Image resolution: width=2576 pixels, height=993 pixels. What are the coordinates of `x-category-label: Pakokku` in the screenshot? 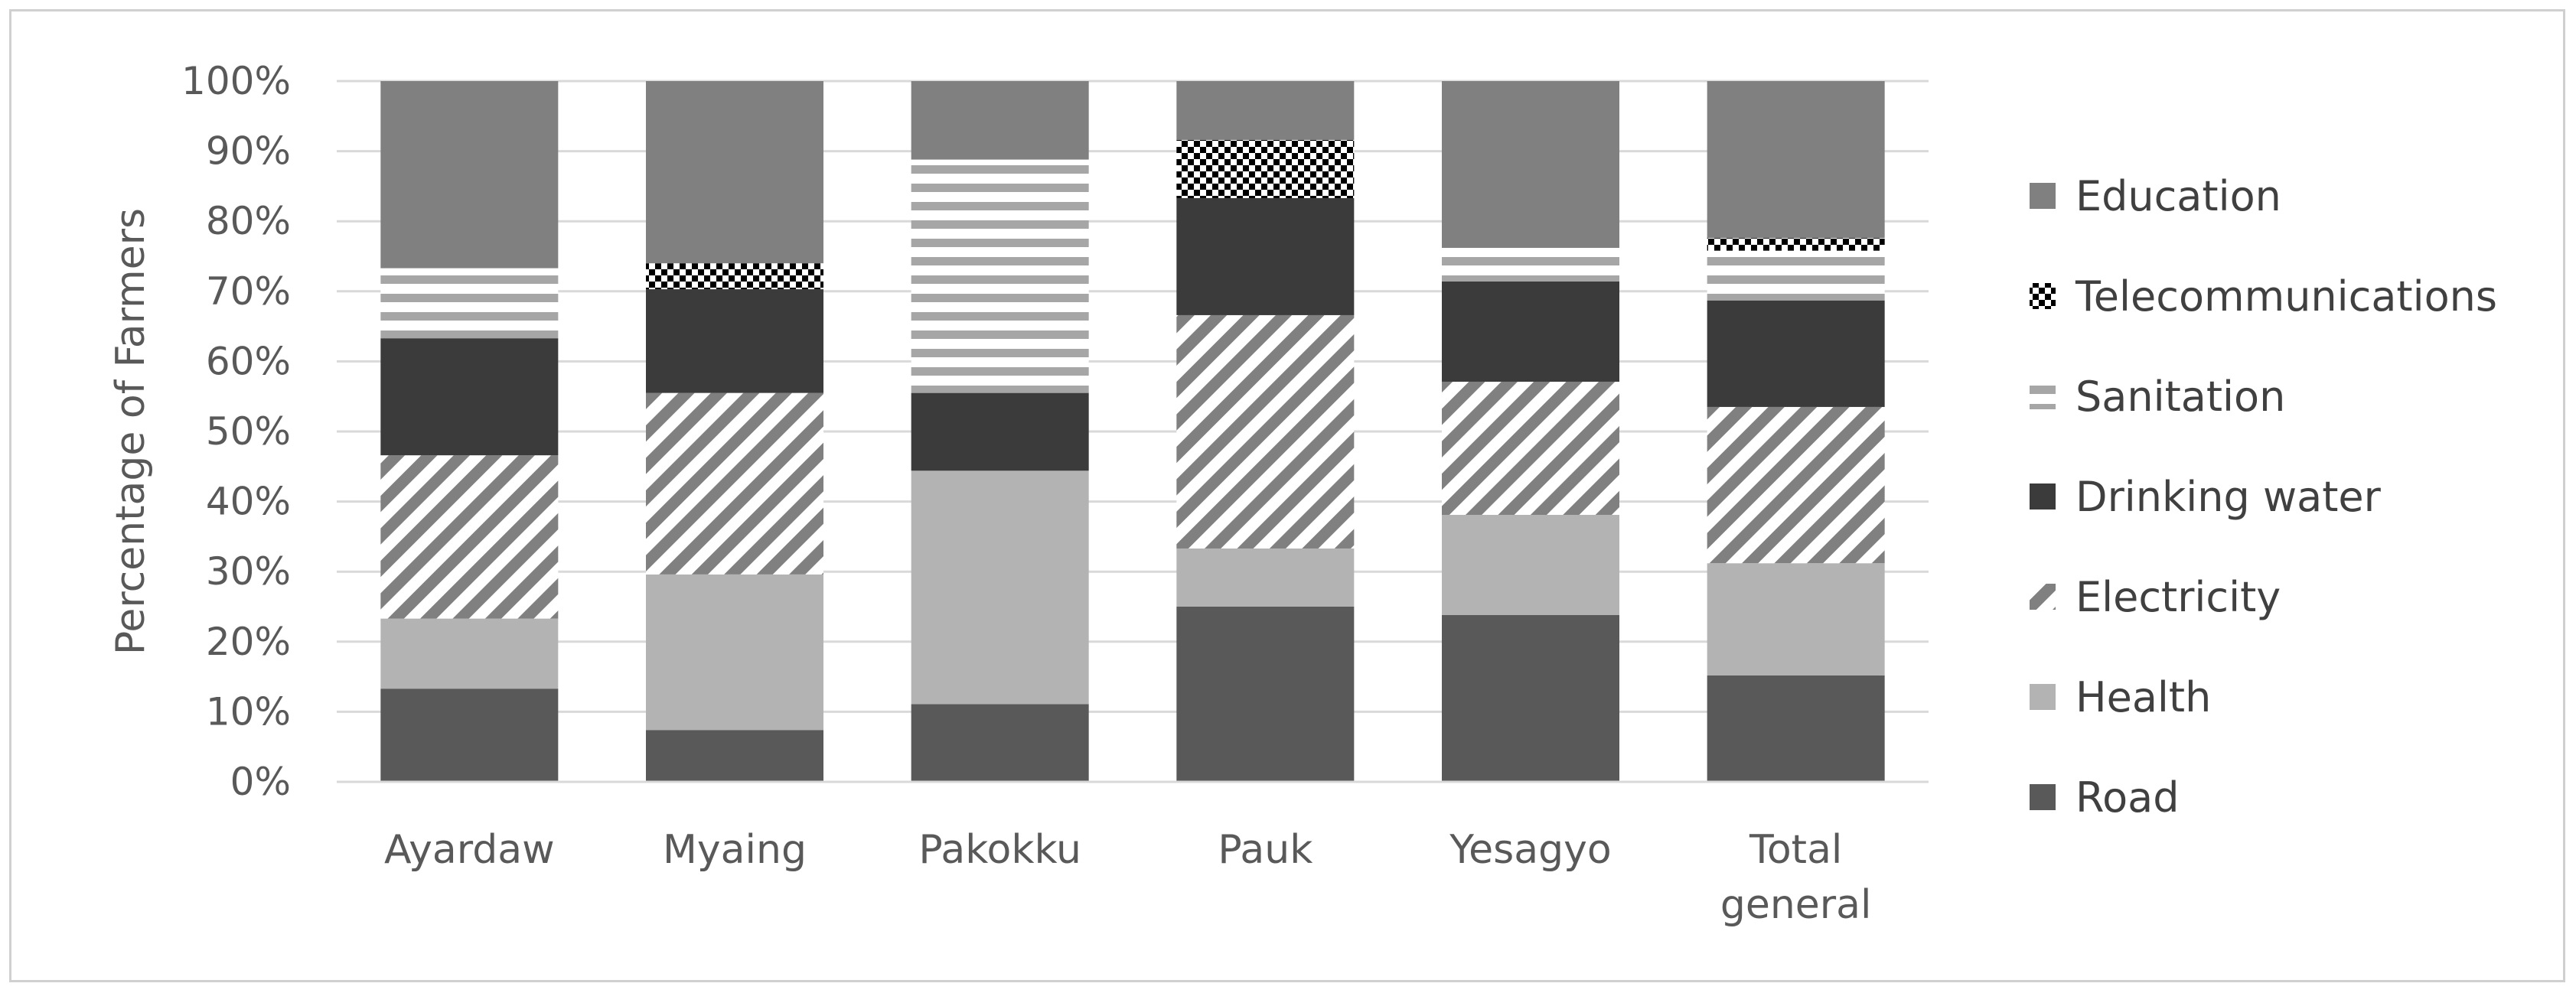 It's located at (999, 850).